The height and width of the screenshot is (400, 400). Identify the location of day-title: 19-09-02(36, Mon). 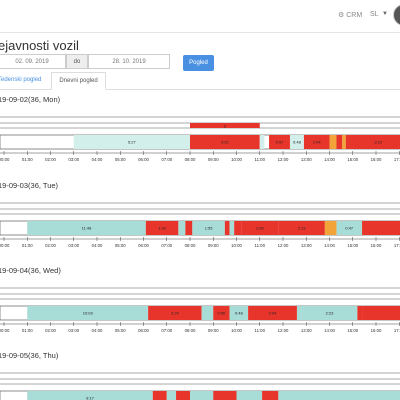
(30, 99).